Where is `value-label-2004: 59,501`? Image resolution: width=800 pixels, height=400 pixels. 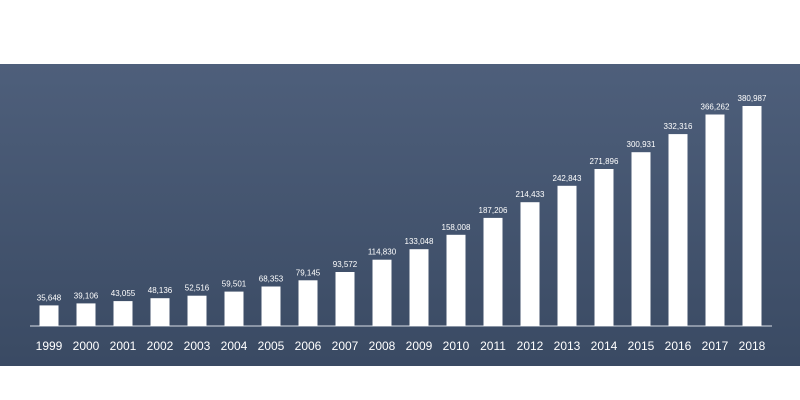 value-label-2004: 59,501 is located at coordinates (234, 284).